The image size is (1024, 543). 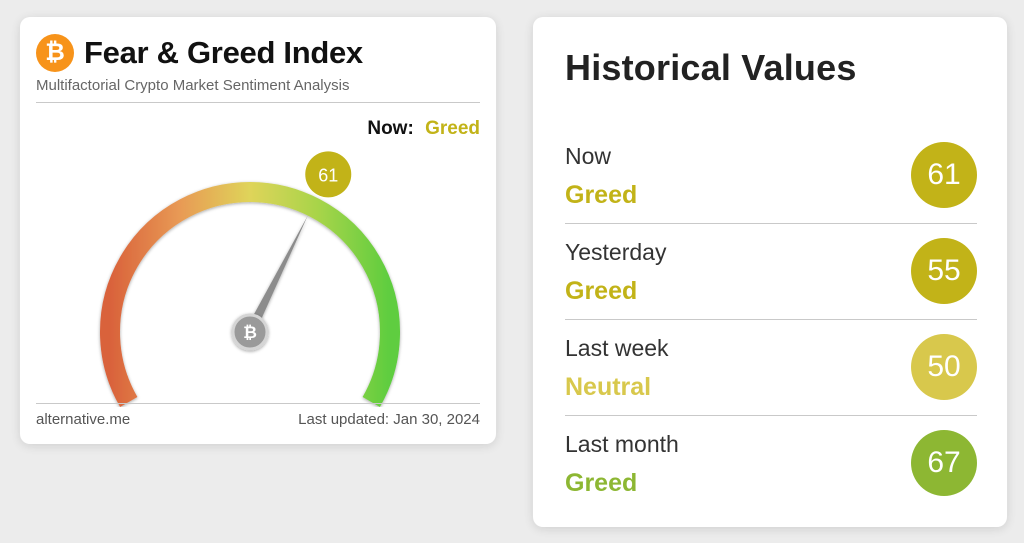 What do you see at coordinates (55, 53) in the screenshot?
I see `bitcoin-logo-icon: ₿` at bounding box center [55, 53].